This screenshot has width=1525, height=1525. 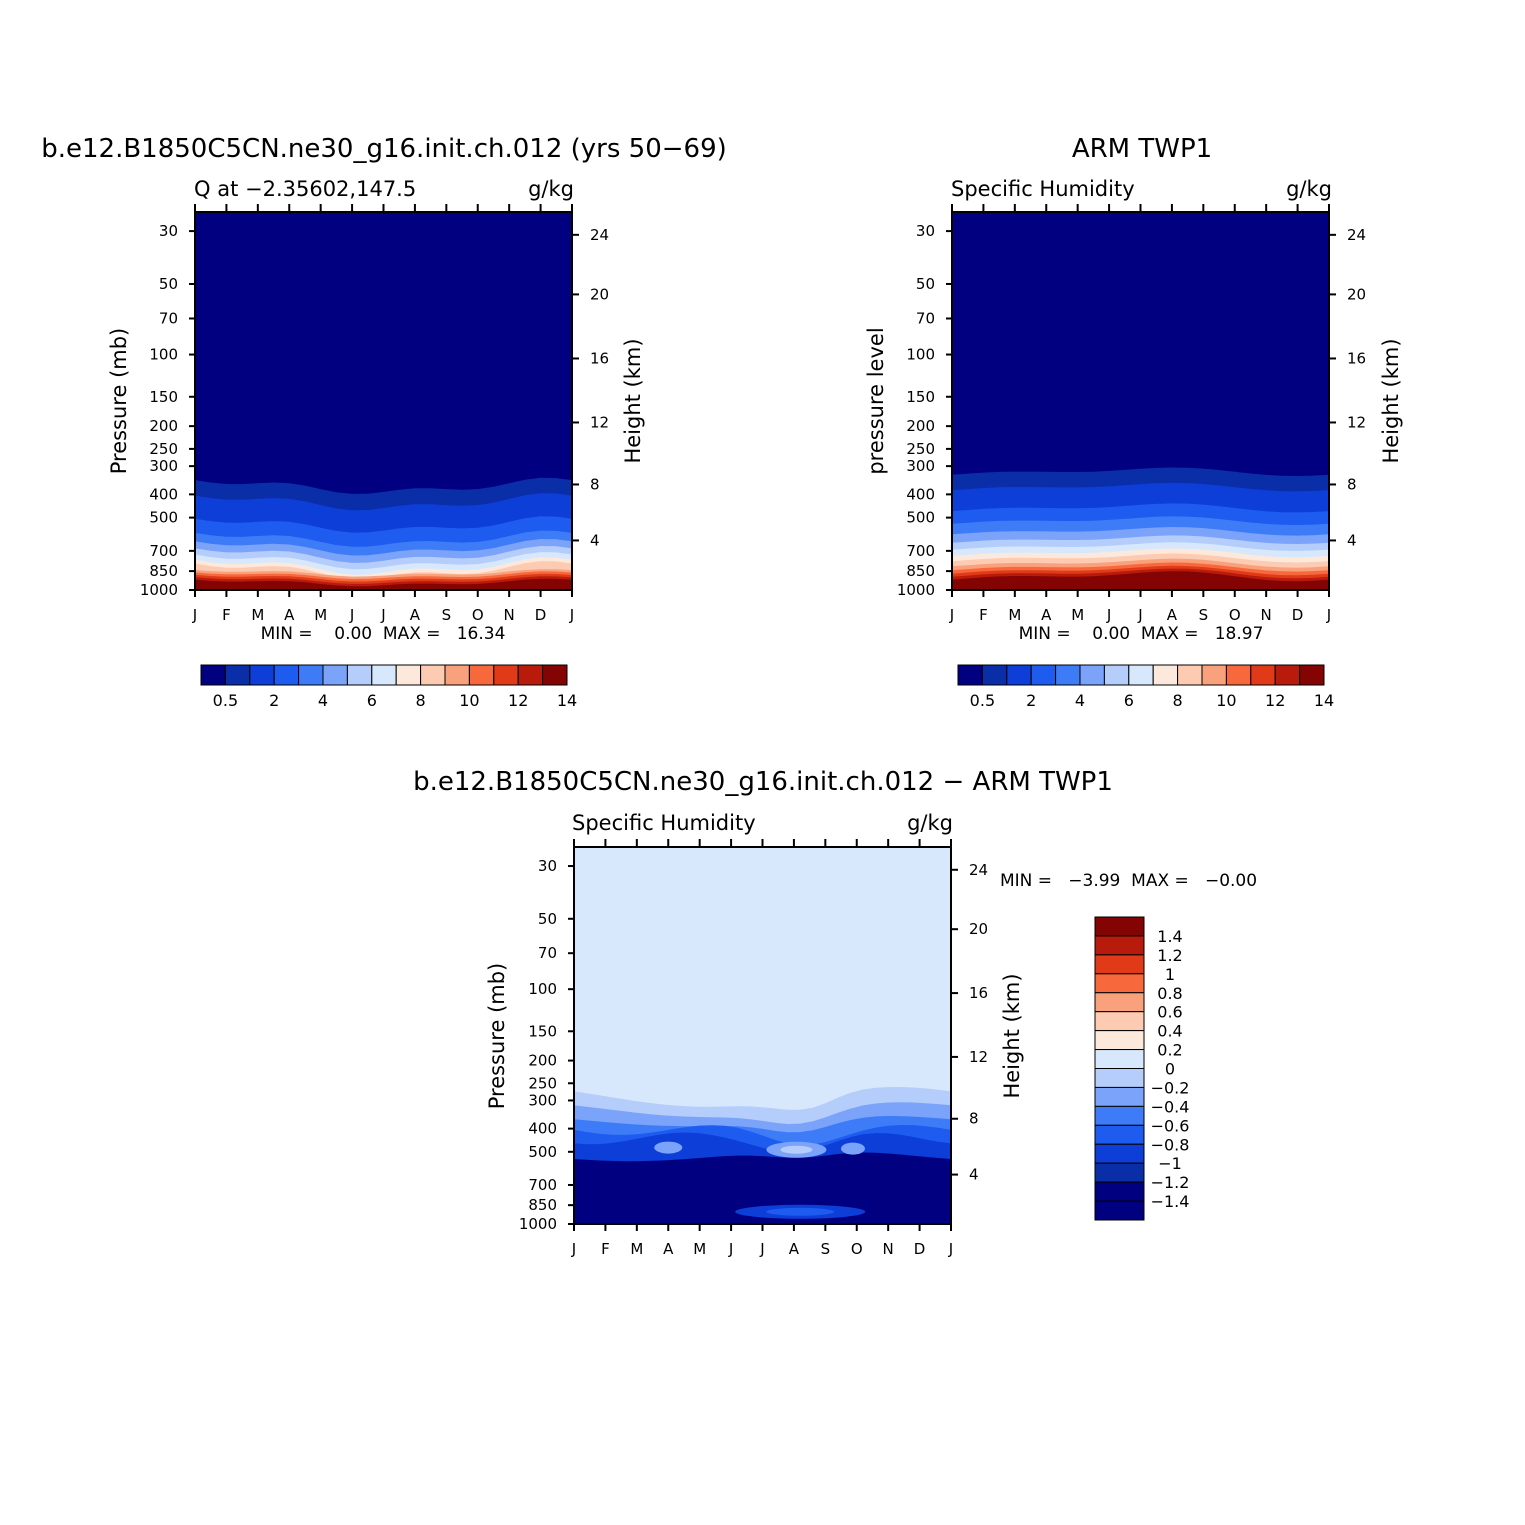 I want to click on difference-panel-variable-label: Specific Humidity, so click(x=664, y=823).